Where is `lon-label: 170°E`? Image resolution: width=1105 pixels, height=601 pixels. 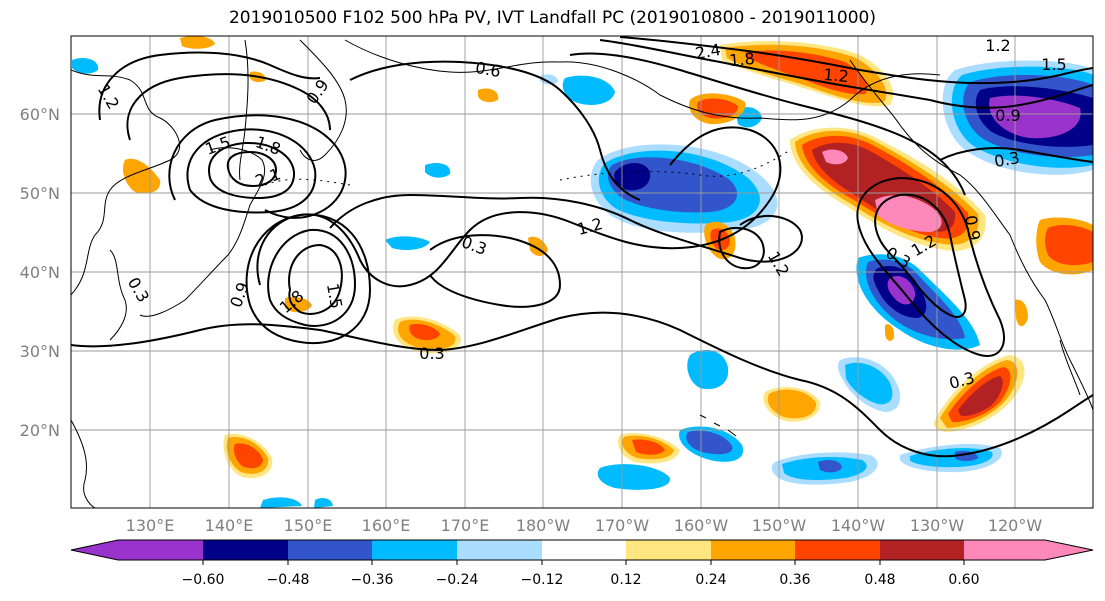
lon-label: 170°E is located at coordinates (465, 525).